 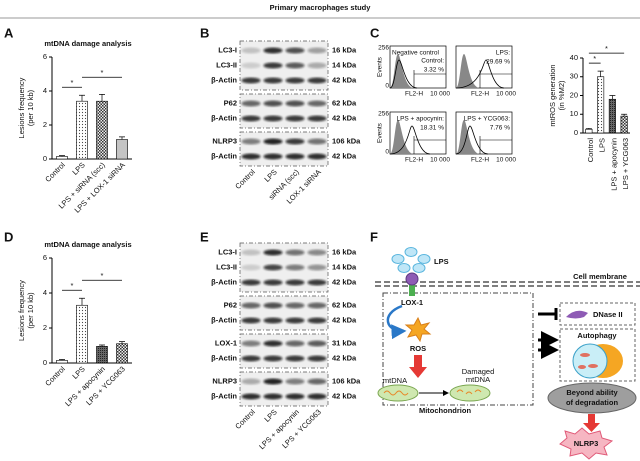 What do you see at coordinates (574, 113) in the screenshot?
I see `y-tick-label: 10` at bounding box center [574, 113].